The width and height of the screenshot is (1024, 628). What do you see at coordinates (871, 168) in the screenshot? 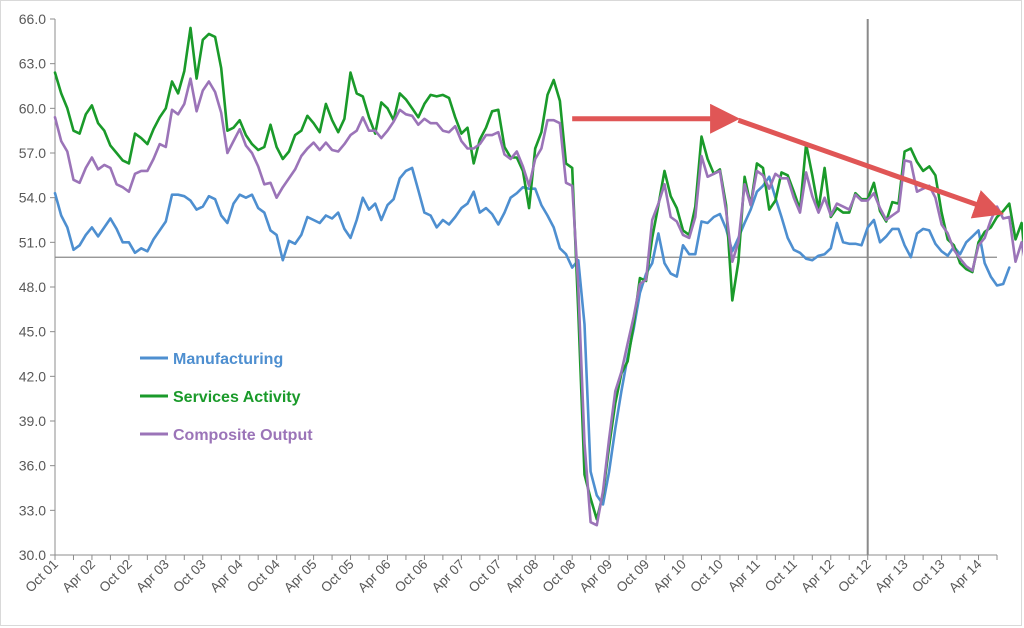
I see `declining-trend-arrow` at bounding box center [871, 168].